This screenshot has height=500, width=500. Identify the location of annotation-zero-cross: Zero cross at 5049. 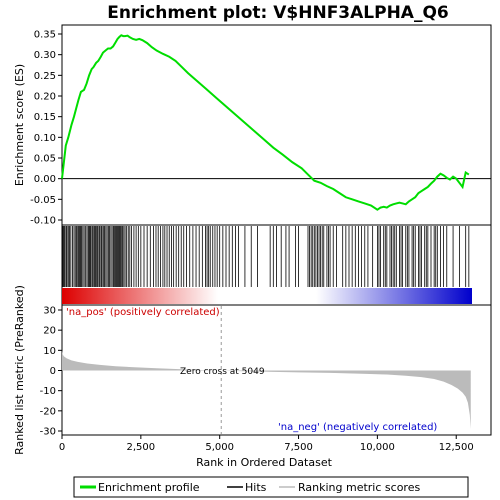
(222, 372).